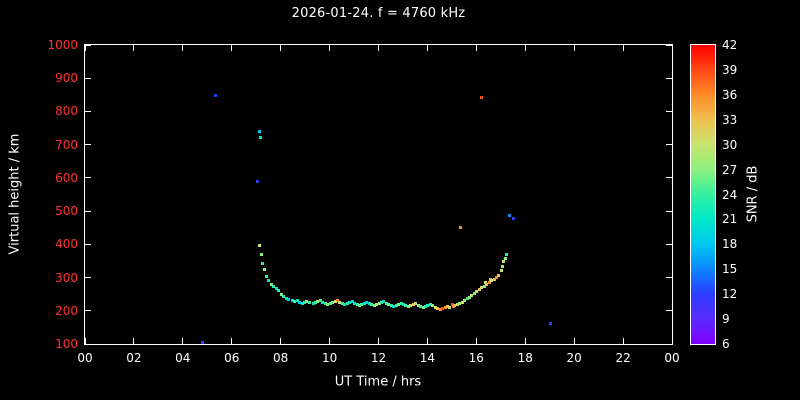  I want to click on x-tick-label: 16, so click(476, 358).